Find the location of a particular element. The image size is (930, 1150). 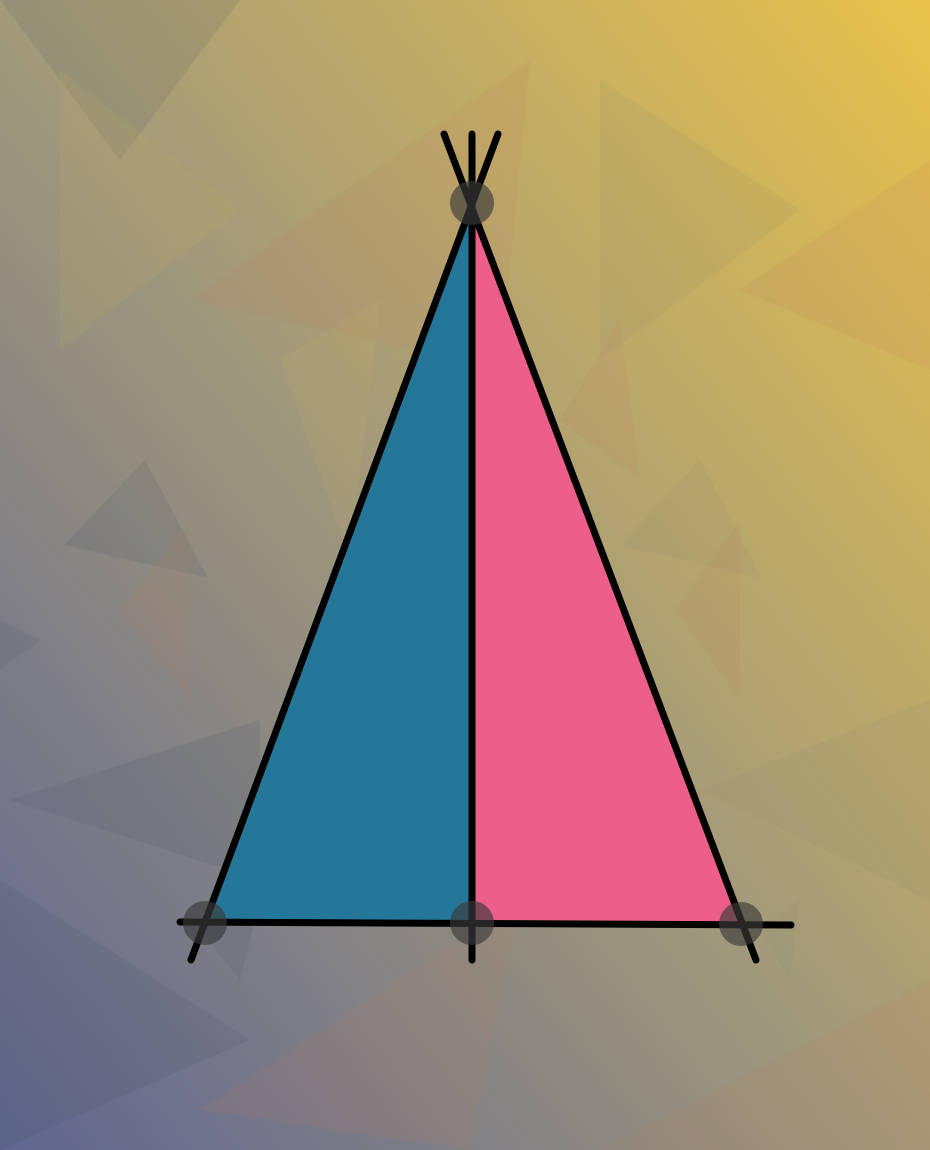

bottom-left-vertex-marker is located at coordinates (205, 923).